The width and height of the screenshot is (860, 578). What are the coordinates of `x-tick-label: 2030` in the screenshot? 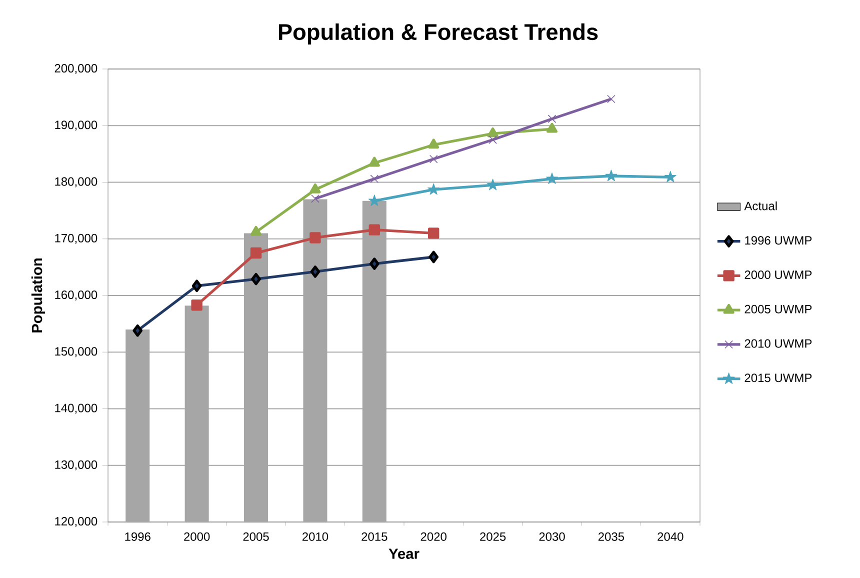 It's located at (552, 536).